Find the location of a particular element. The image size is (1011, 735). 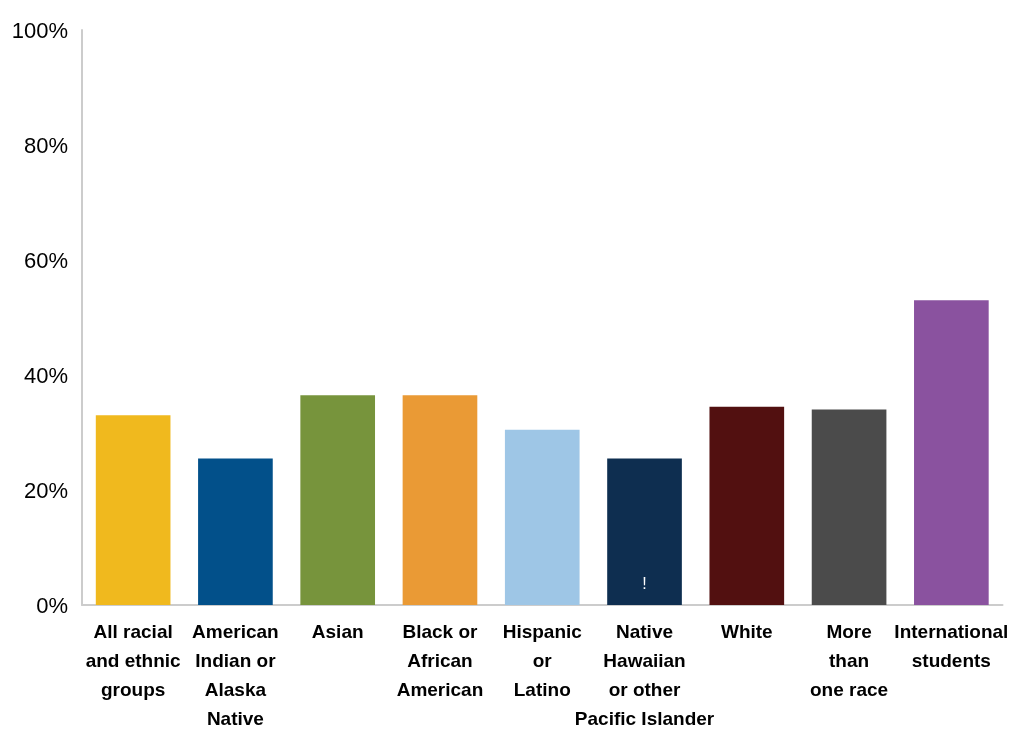

x-tick-label: International students is located at coordinates (951, 646).